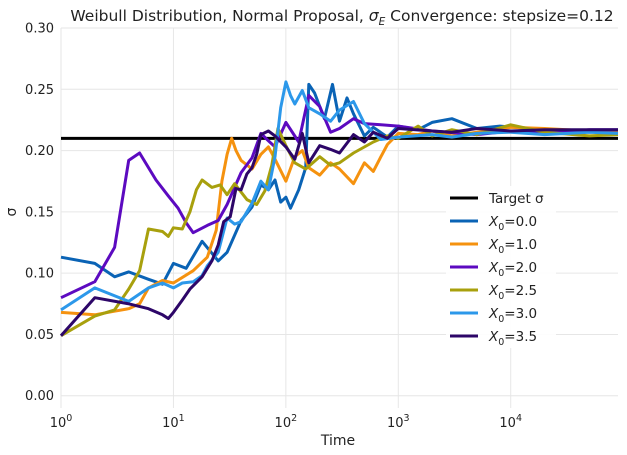  What do you see at coordinates (39, 90) in the screenshot?
I see `y-tick-label-5: 0.25` at bounding box center [39, 90].